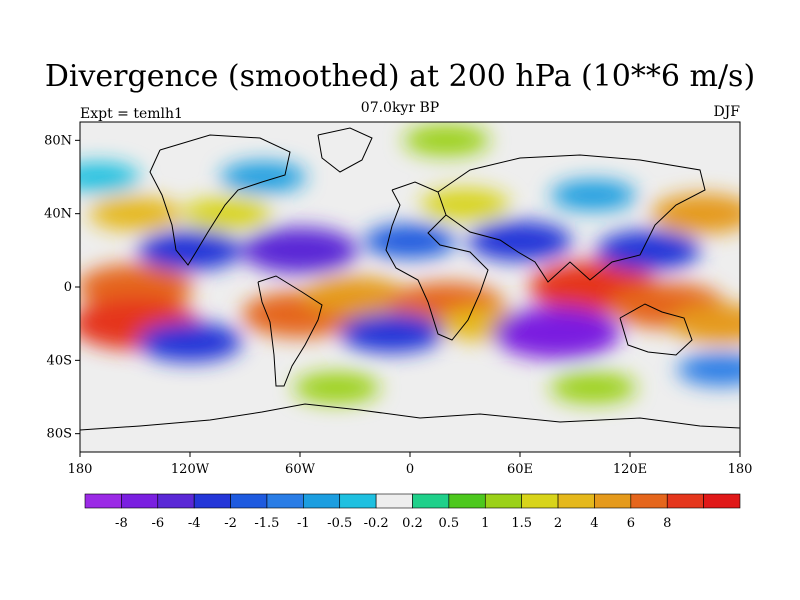 The image size is (800, 600). I want to click on coastline-antarctica, so click(410, 417).